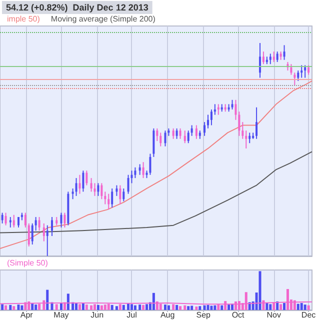 This screenshot has width=320, height=320. Describe the element at coordinates (27, 263) in the screenshot. I see `text: (Simple 50)` at that location.